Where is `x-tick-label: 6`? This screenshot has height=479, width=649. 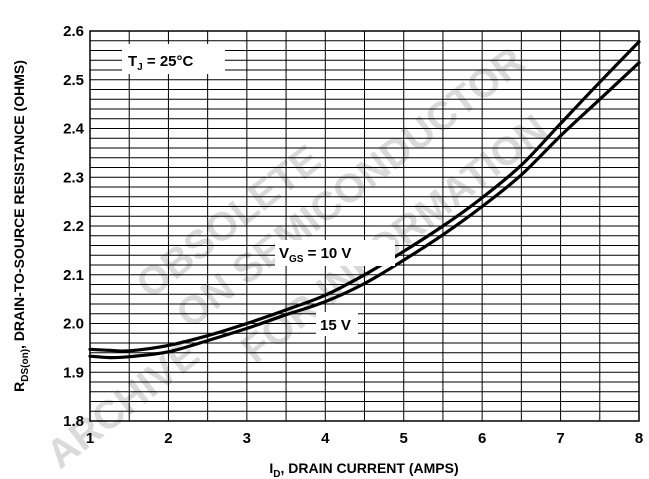
x-tick-label: 6 is located at coordinates (482, 438).